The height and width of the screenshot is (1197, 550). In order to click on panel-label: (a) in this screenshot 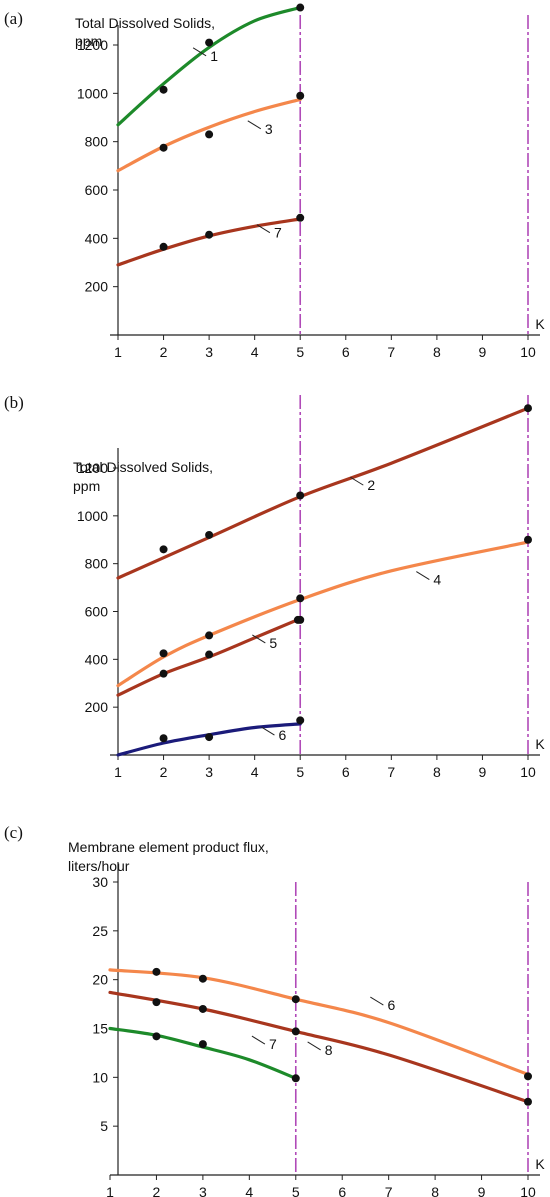, I will do `click(13, 18)`.